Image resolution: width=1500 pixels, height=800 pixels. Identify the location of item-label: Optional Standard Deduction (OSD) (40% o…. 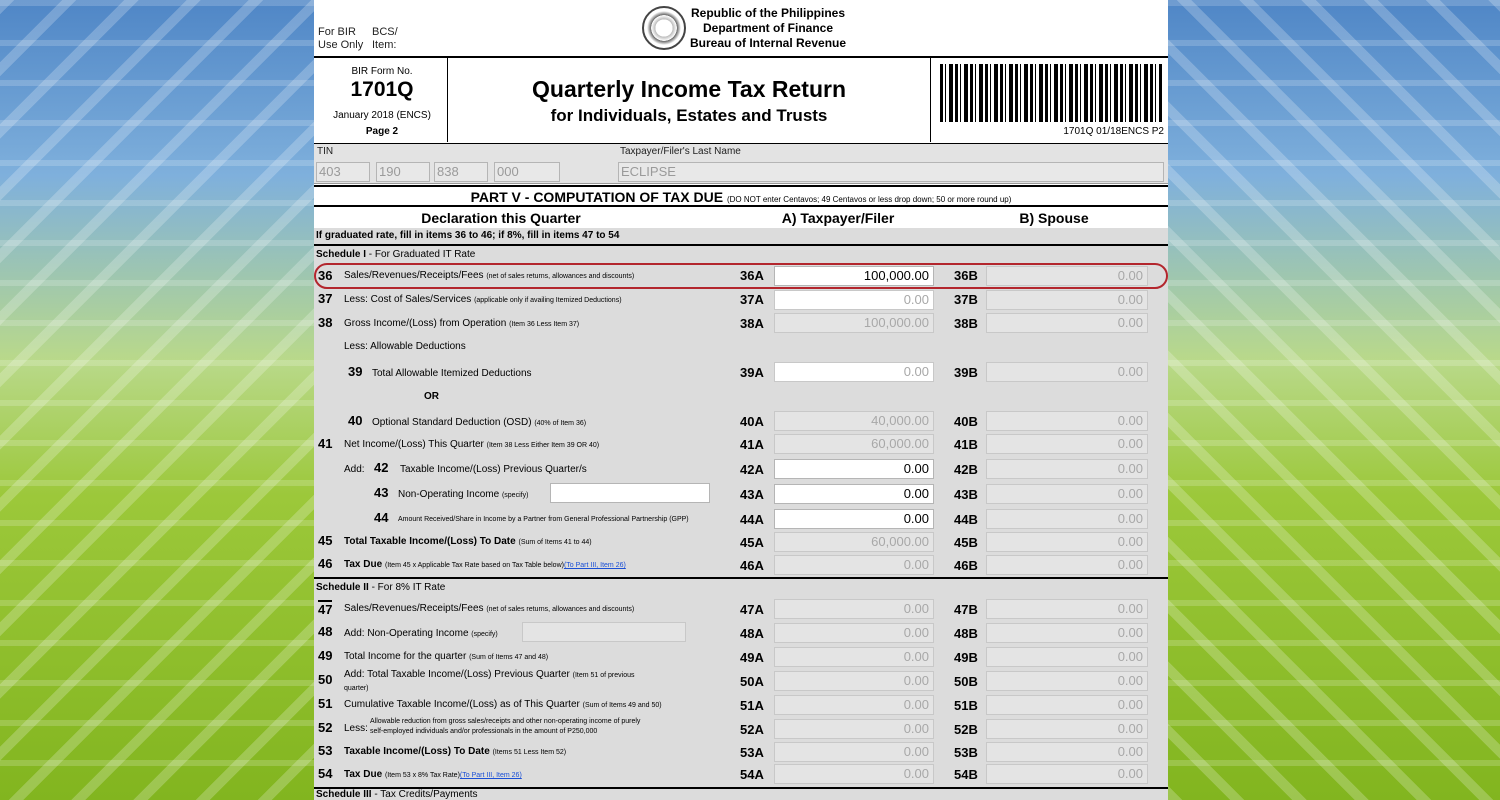
(479, 422).